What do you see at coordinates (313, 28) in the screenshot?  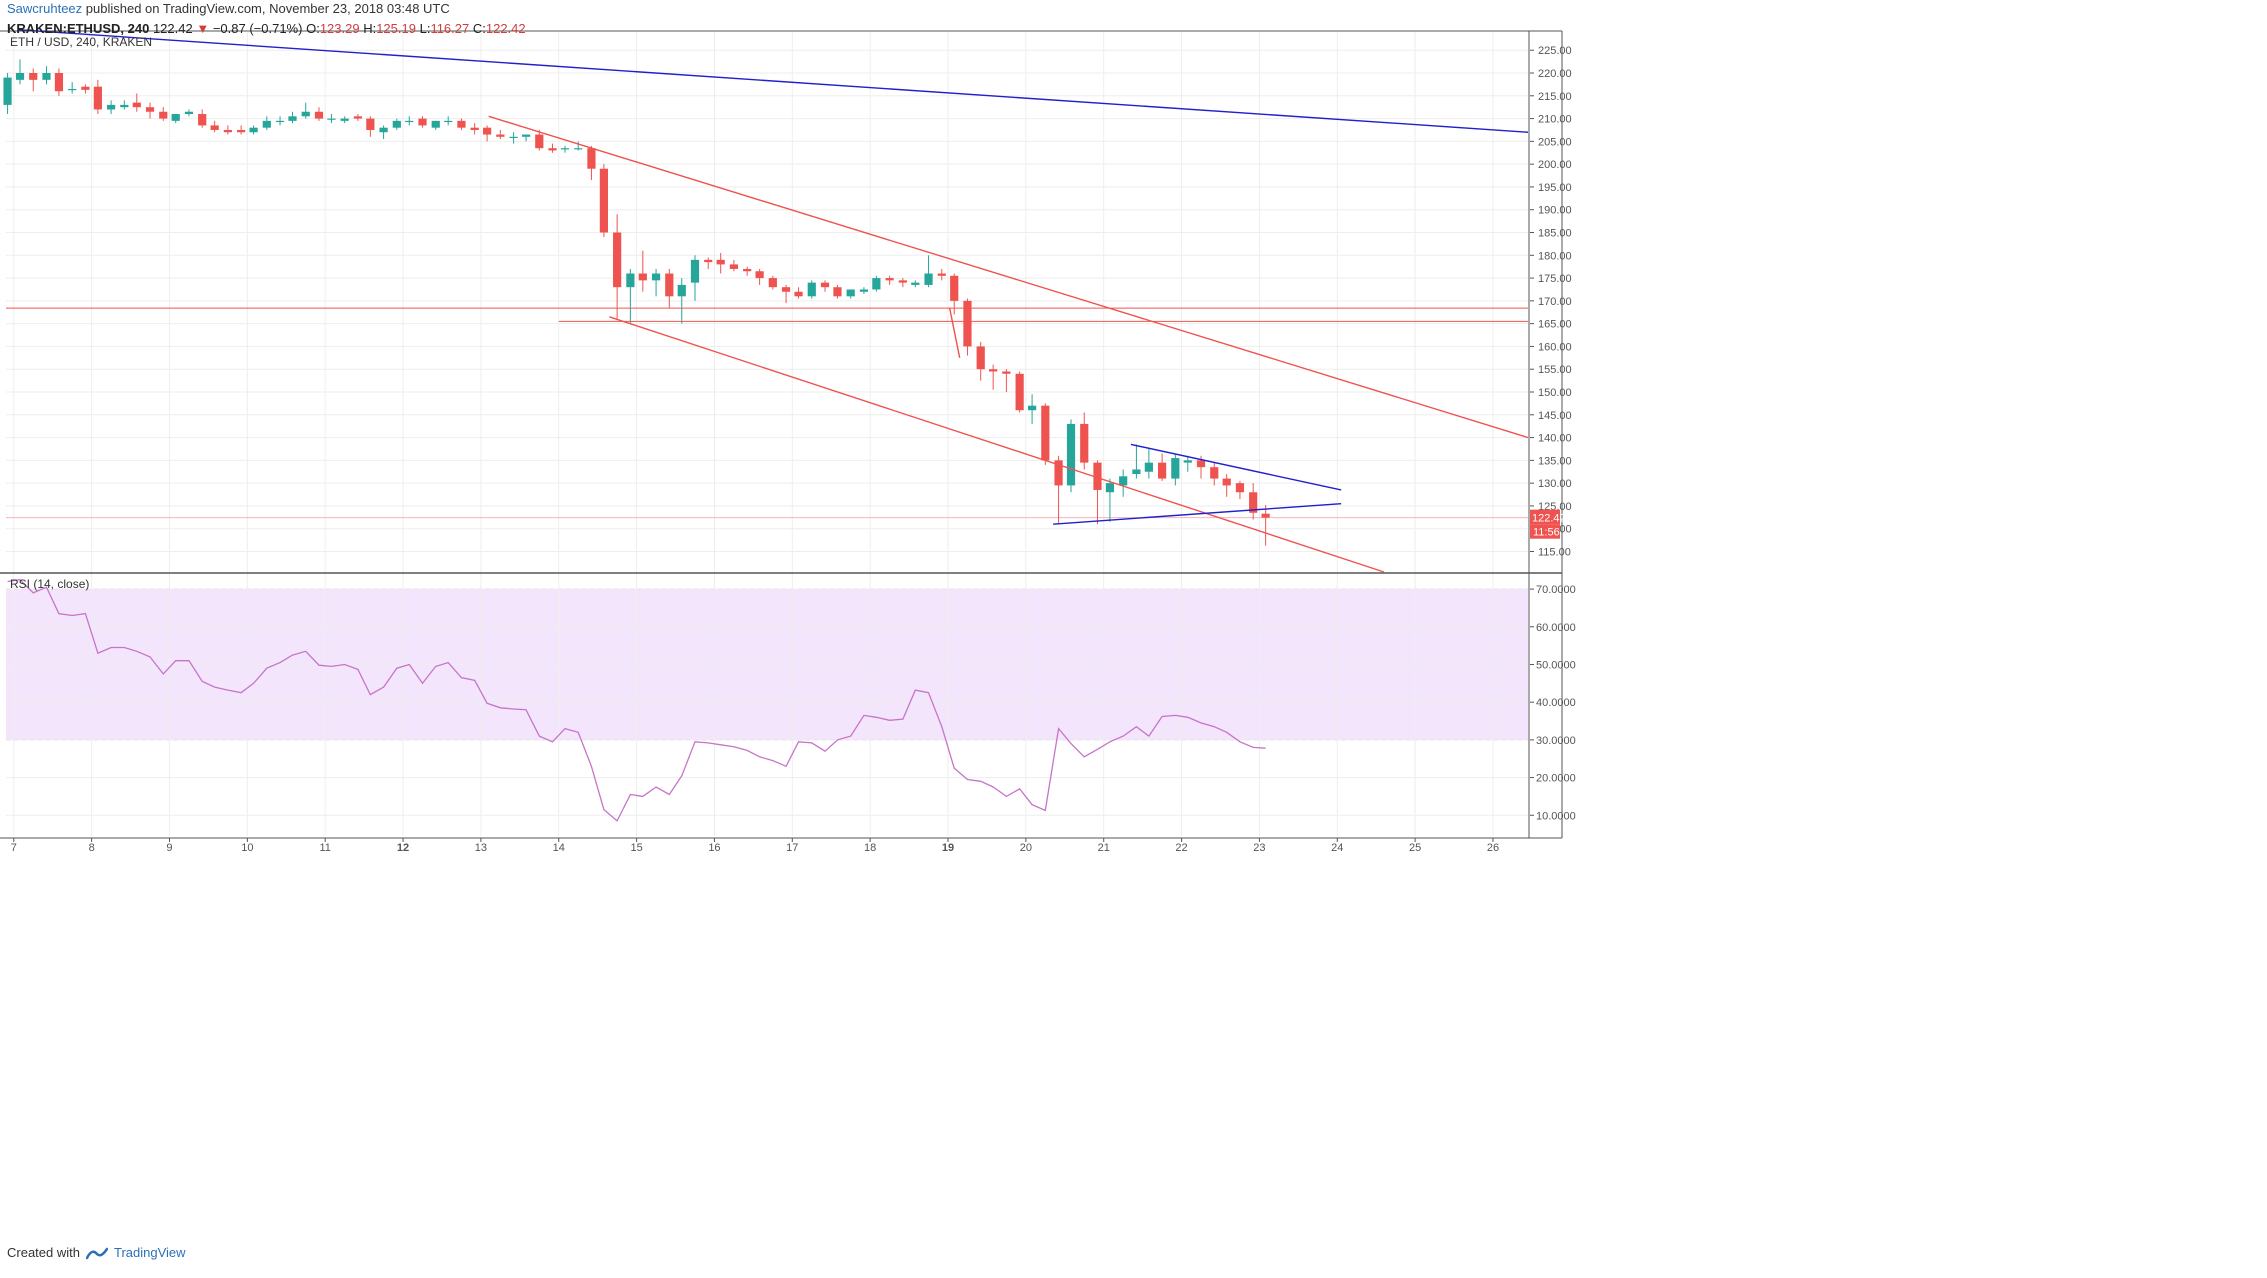 I see `open-label: O:` at bounding box center [313, 28].